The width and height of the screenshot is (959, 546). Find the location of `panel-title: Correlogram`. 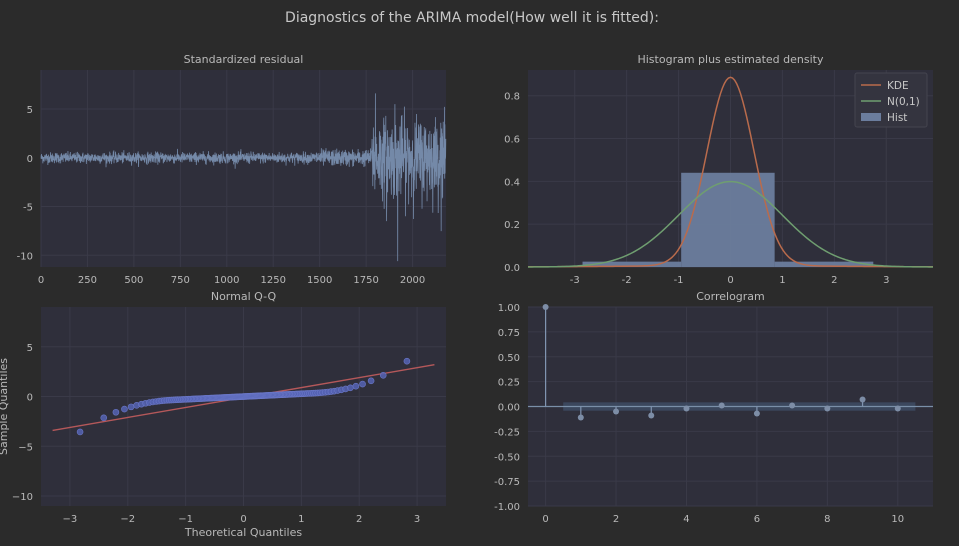

panel-title: Correlogram is located at coordinates (730, 296).